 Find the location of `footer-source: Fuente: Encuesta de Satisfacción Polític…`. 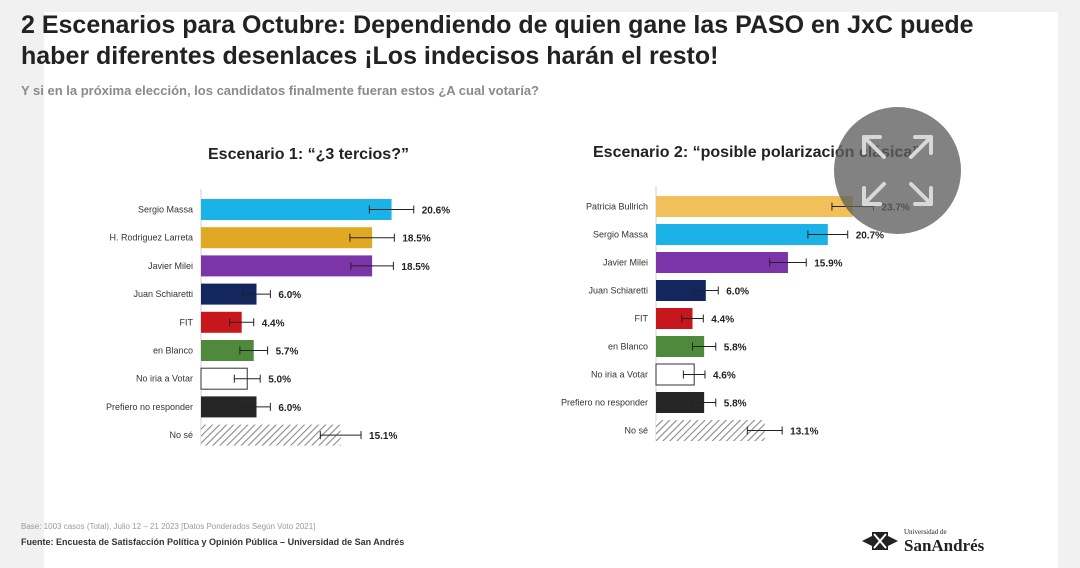

footer-source: Fuente: Encuesta de Satisfacción Polític… is located at coordinates (213, 542).